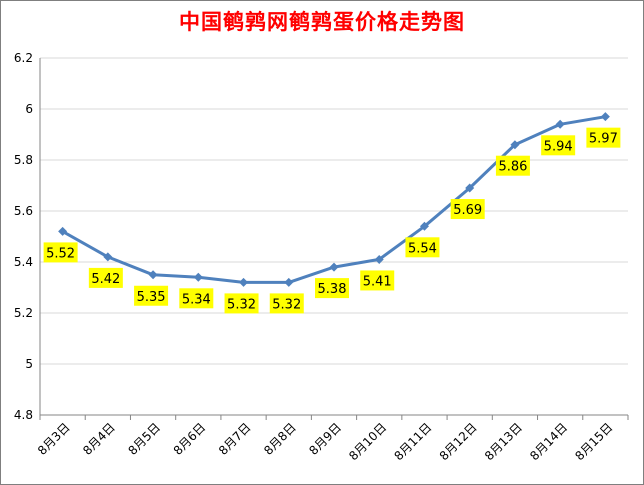 The image size is (644, 485). Describe the element at coordinates (503, 441) in the screenshot. I see `x-tick-label: 8月13日` at that location.